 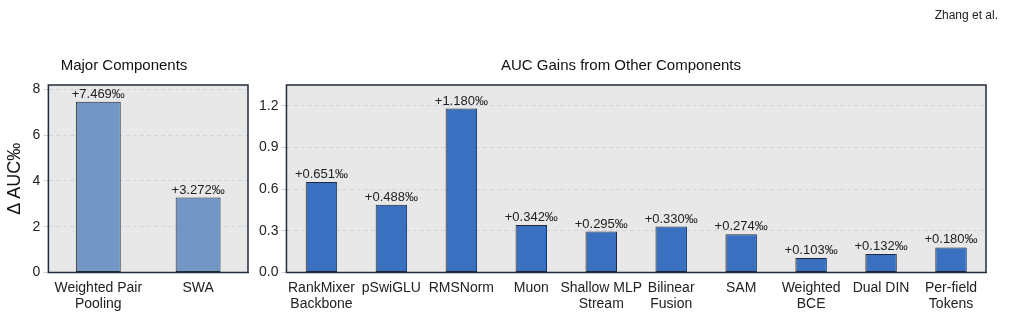 I want to click on data-label: +0.330‰, so click(x=671, y=218).